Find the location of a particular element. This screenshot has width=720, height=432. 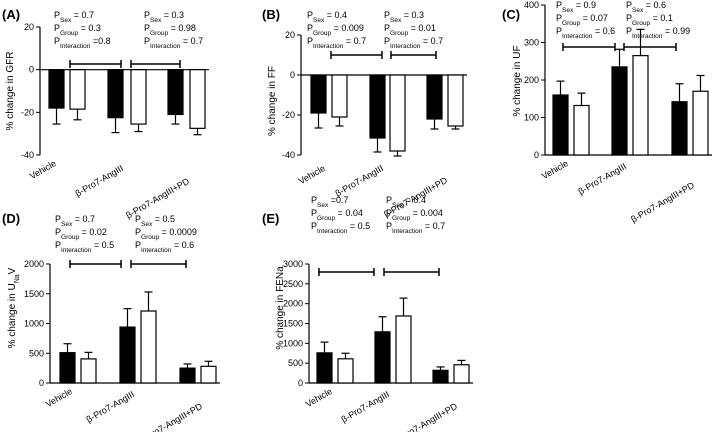

y-axis-label: % change in GFR is located at coordinates (10, 91).